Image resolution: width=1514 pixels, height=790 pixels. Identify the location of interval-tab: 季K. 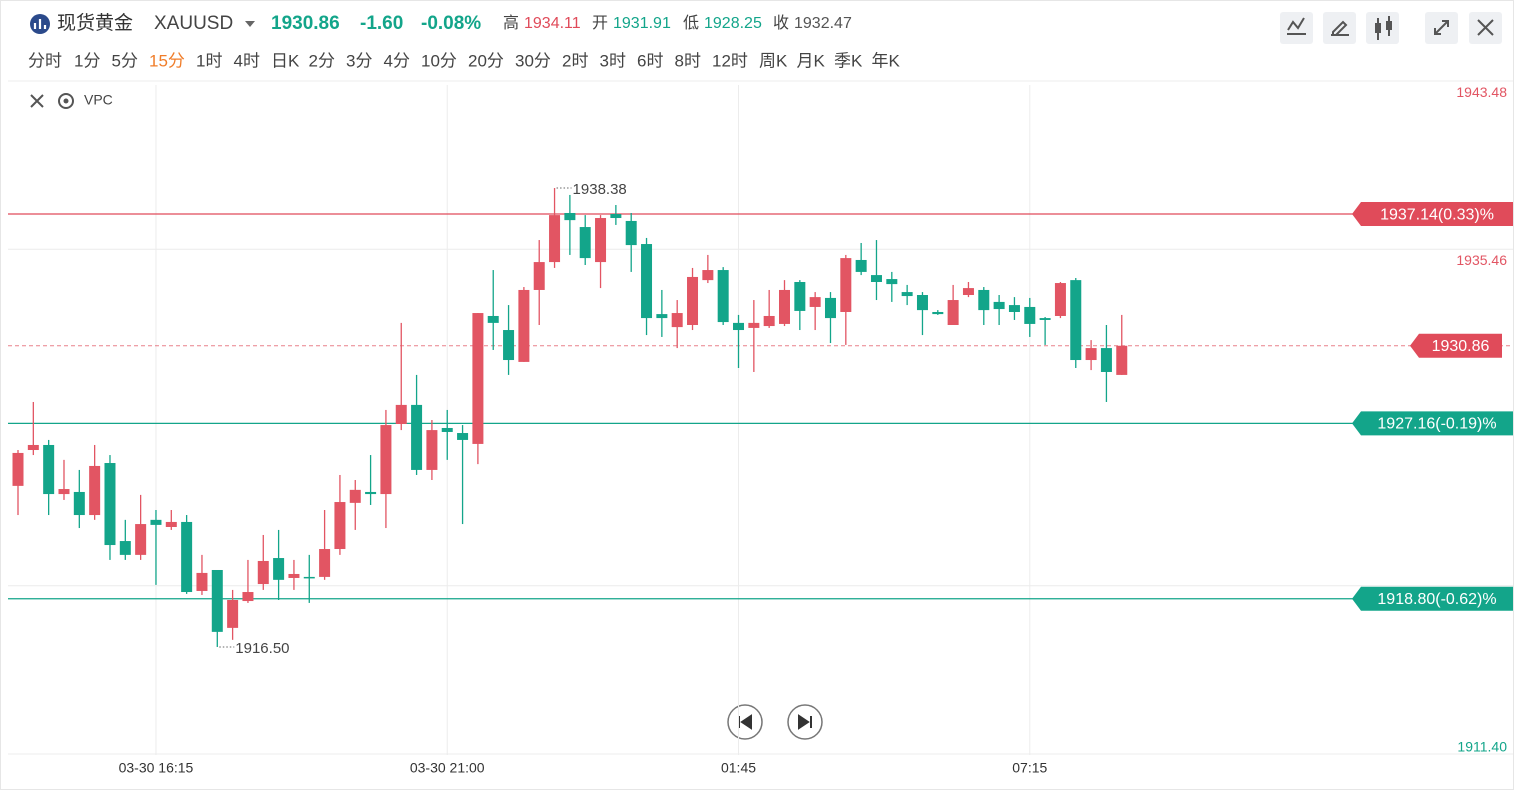
(848, 60).